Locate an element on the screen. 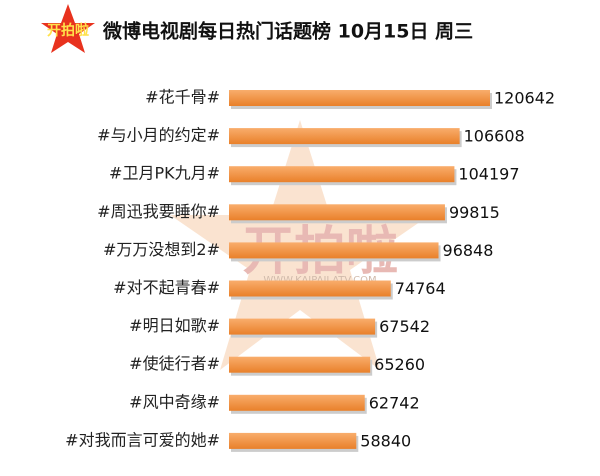 The image size is (600, 476). value-label: 58840 is located at coordinates (385, 440).